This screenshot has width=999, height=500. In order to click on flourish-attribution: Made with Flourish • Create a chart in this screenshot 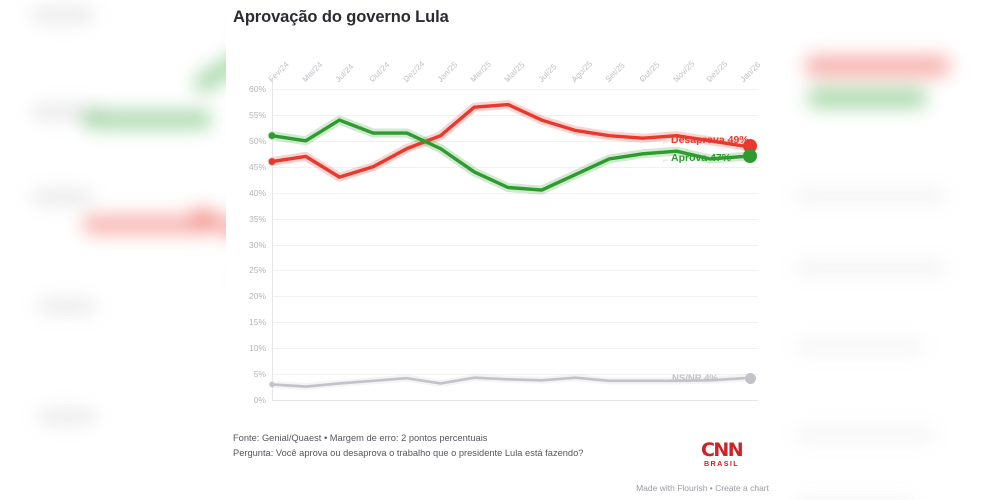, I will do `click(702, 488)`.